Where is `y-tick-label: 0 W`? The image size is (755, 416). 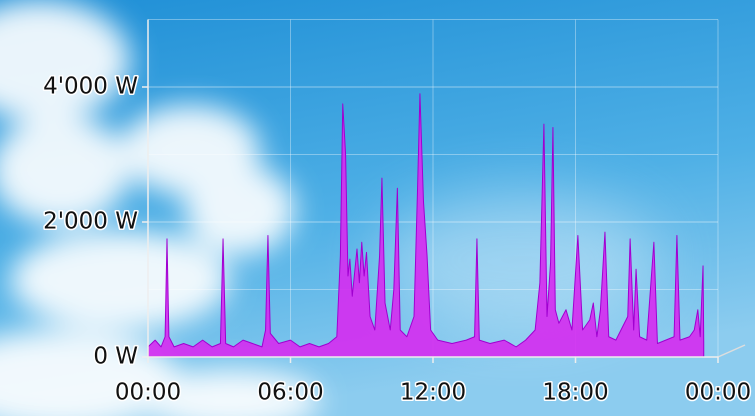
y-tick-label: 0 W is located at coordinates (115, 357).